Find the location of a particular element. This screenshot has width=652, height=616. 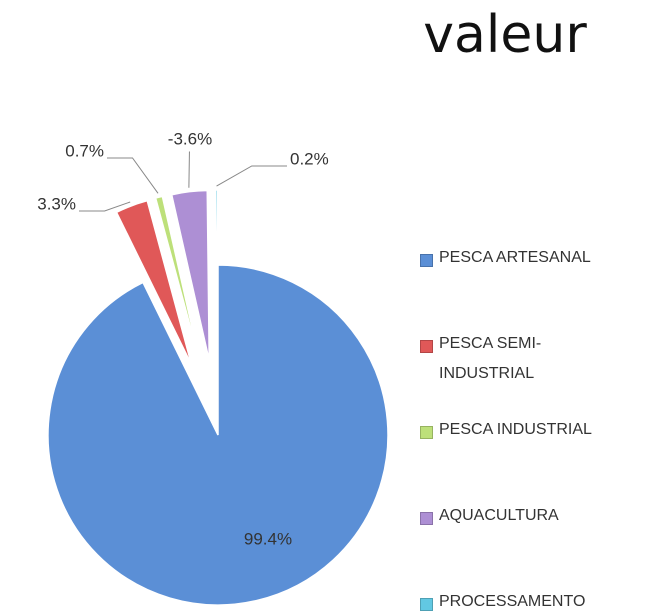

data-label: -3.6% is located at coordinates (190, 138).